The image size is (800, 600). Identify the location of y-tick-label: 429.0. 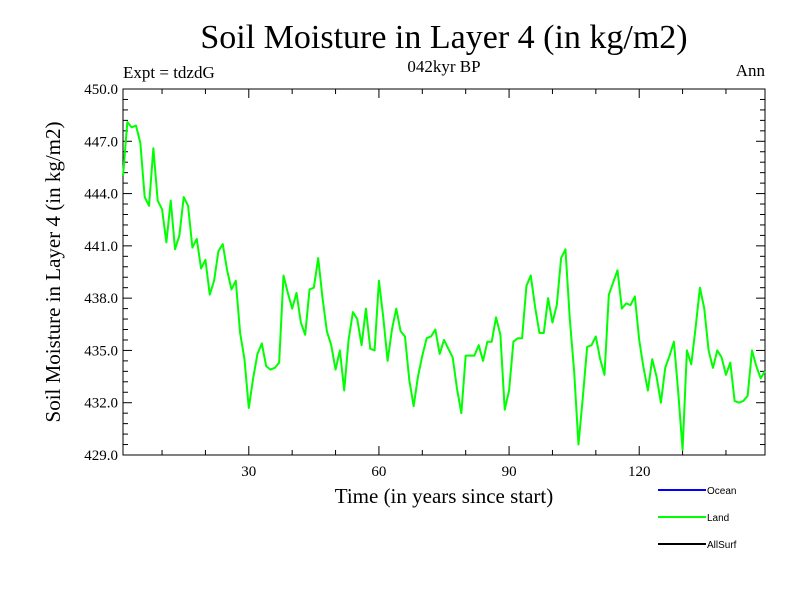
(101, 456).